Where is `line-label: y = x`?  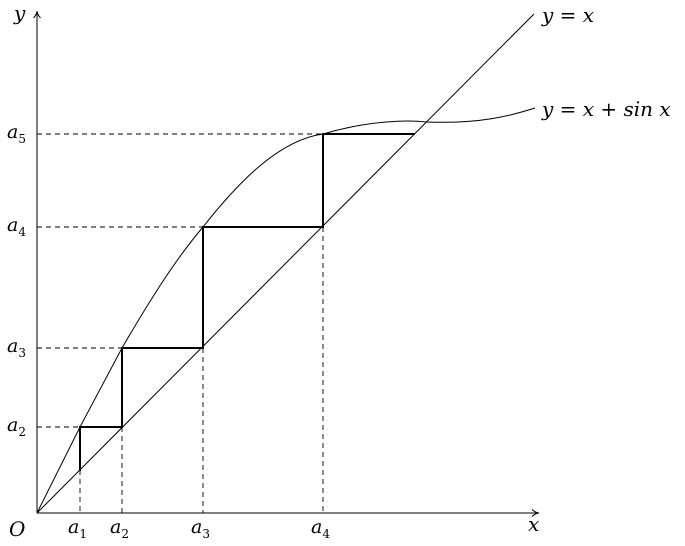
line-label: y = x is located at coordinates (567, 15).